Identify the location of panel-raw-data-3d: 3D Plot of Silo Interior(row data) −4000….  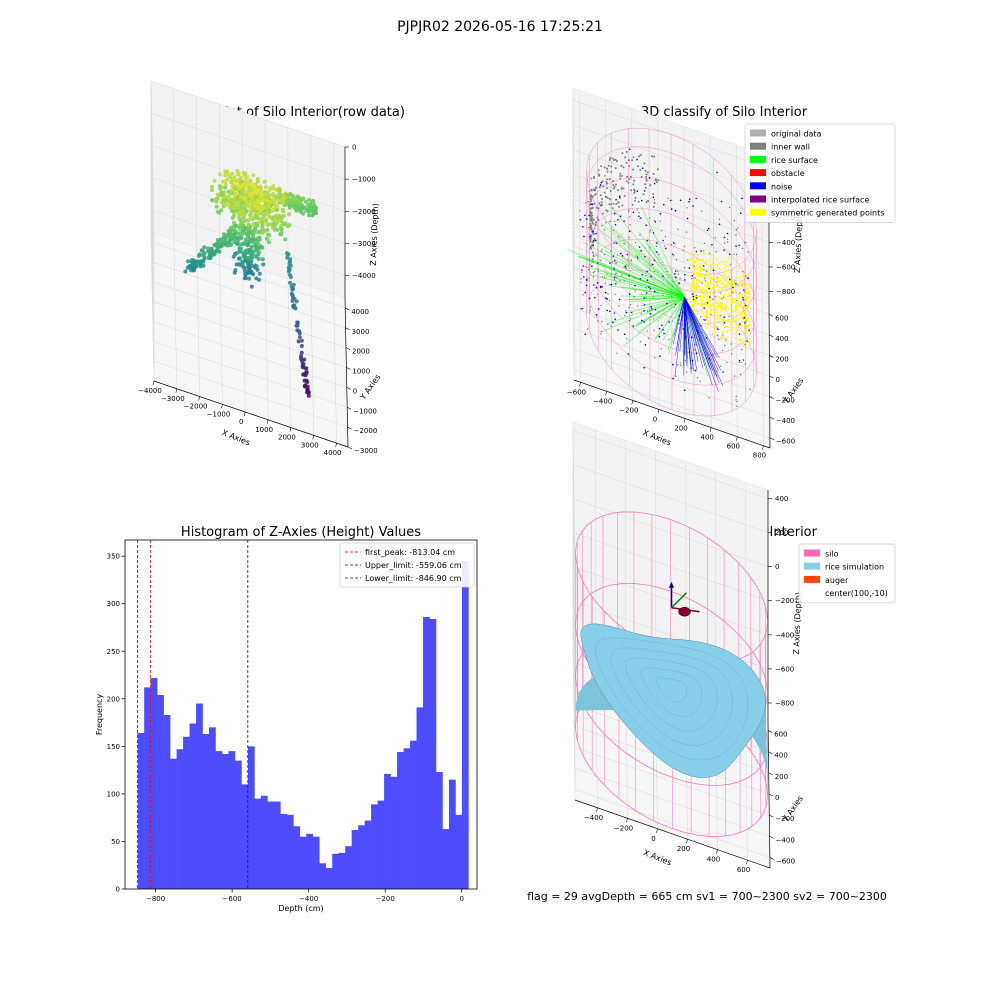
(271, 268).